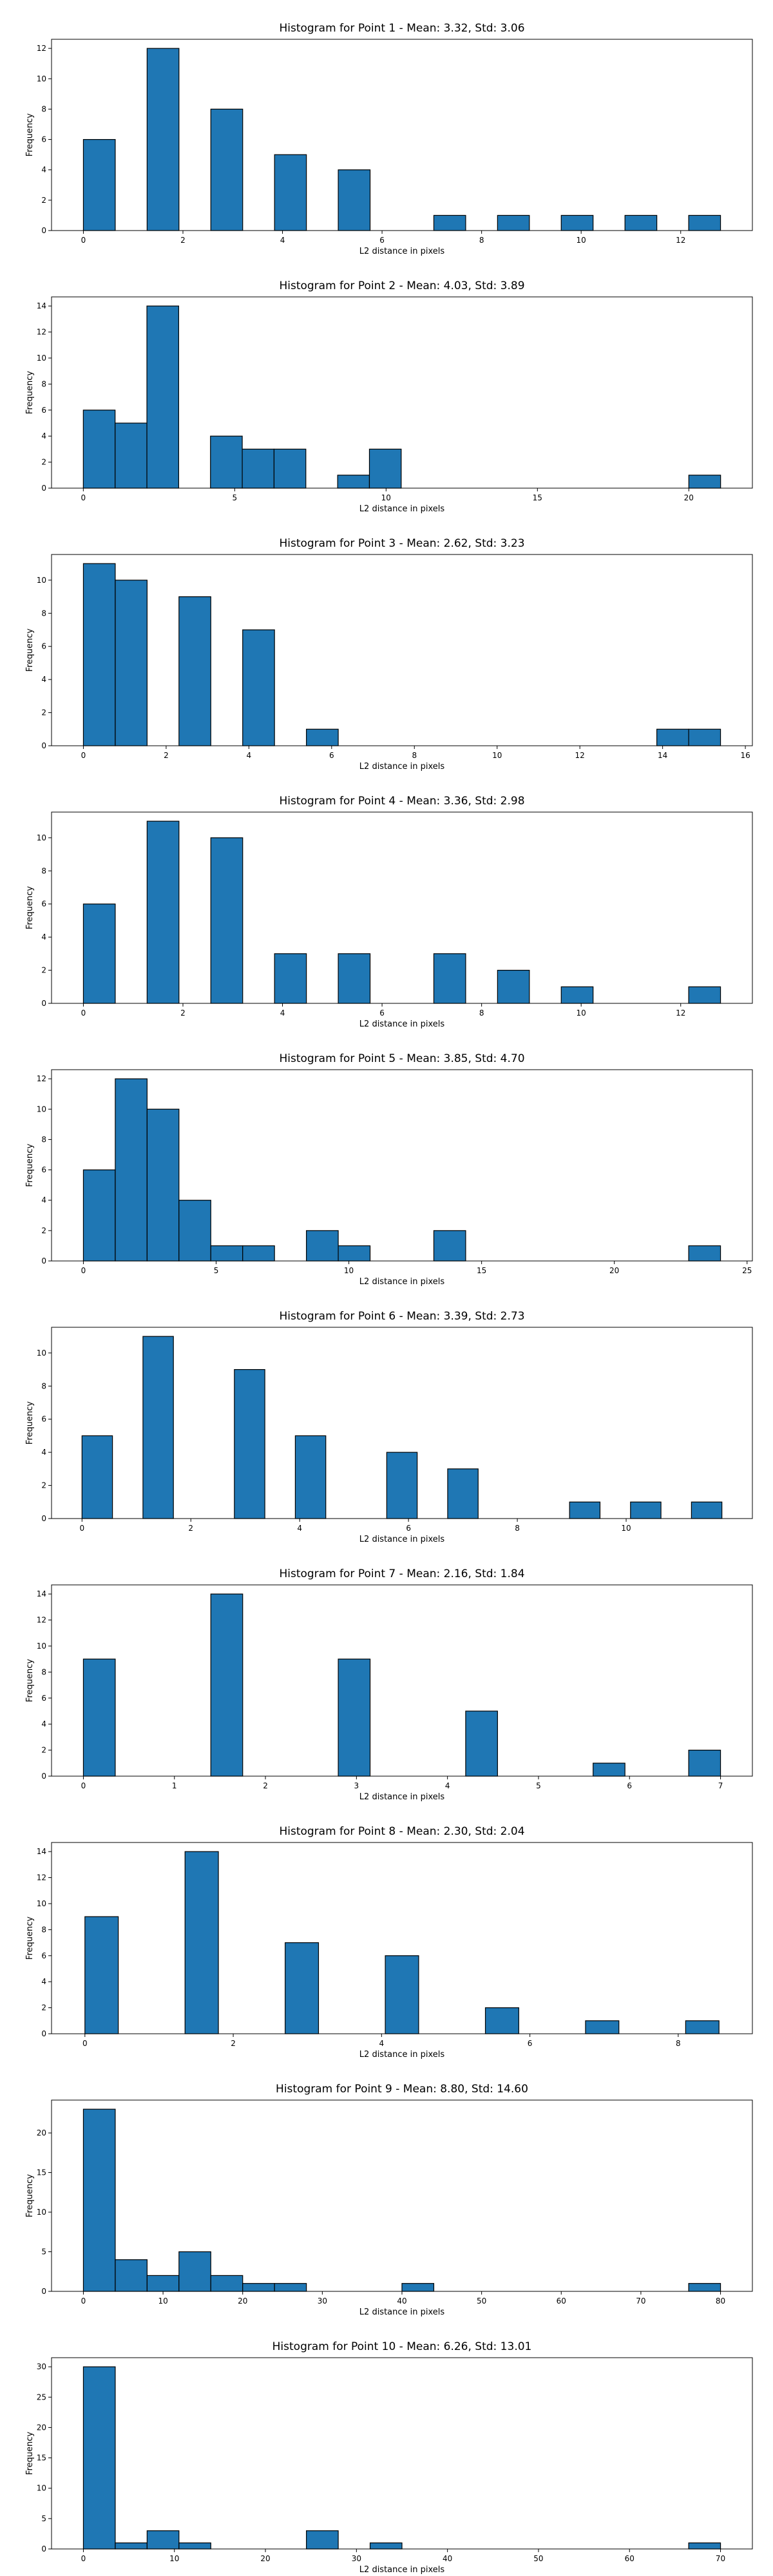 The height and width of the screenshot is (2576, 773). What do you see at coordinates (721, 1785) in the screenshot?
I see `x-tick-label: 7` at bounding box center [721, 1785].